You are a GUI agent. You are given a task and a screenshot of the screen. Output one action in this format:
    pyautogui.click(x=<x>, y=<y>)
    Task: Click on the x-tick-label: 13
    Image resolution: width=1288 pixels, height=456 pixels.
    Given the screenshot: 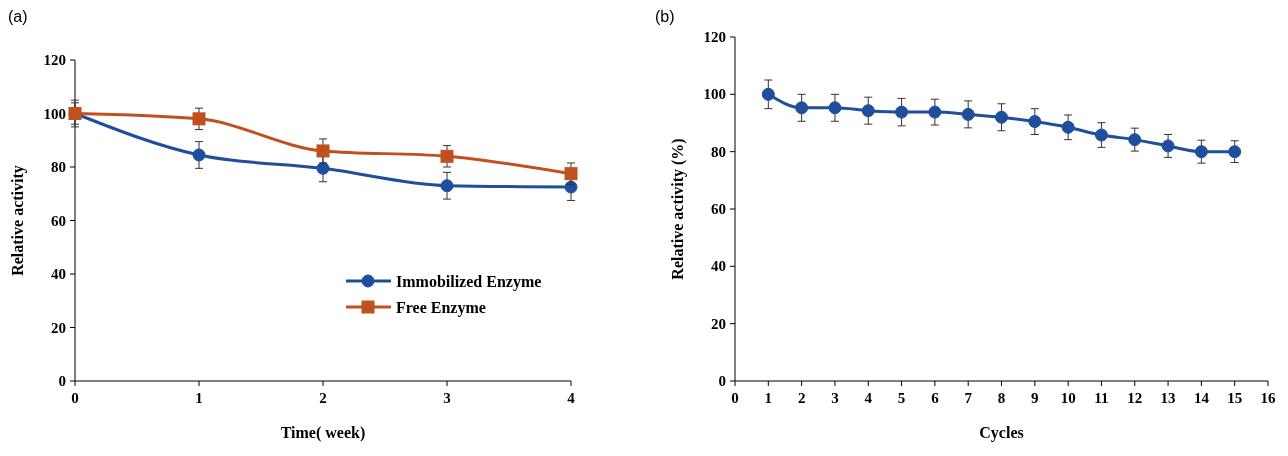 What is the action you would take?
    pyautogui.click(x=1168, y=398)
    